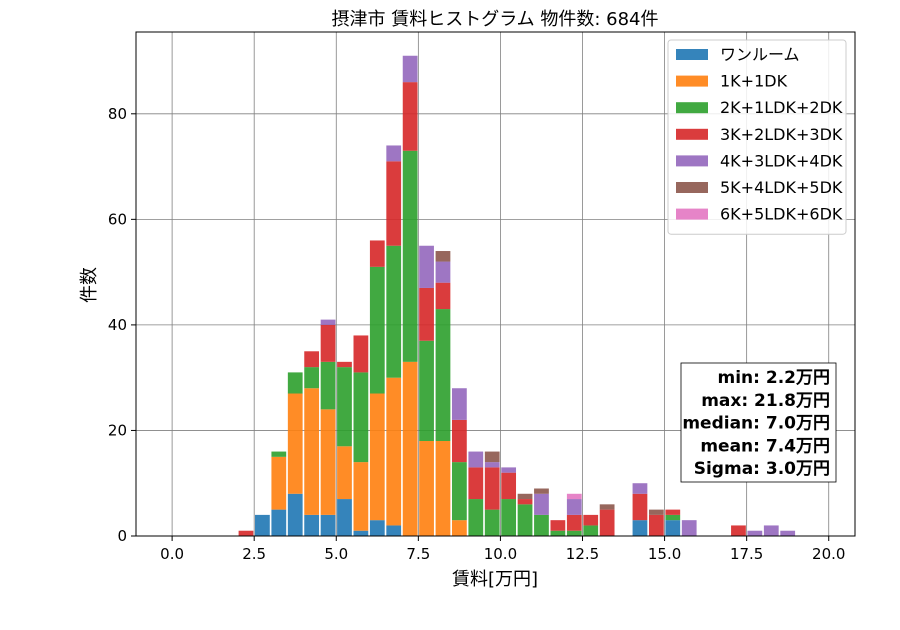  I want to click on y-tick-label: 60, so click(117, 219).